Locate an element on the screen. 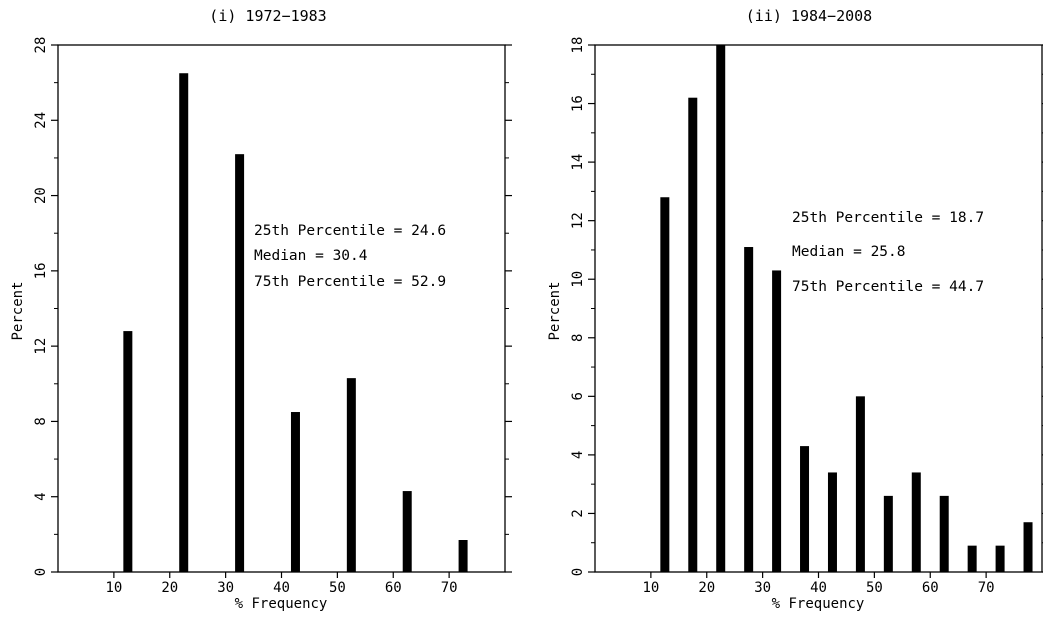 The image size is (1043, 617). annotation-25th-percentile: 25th Percentile = 24.6 is located at coordinates (350, 231).